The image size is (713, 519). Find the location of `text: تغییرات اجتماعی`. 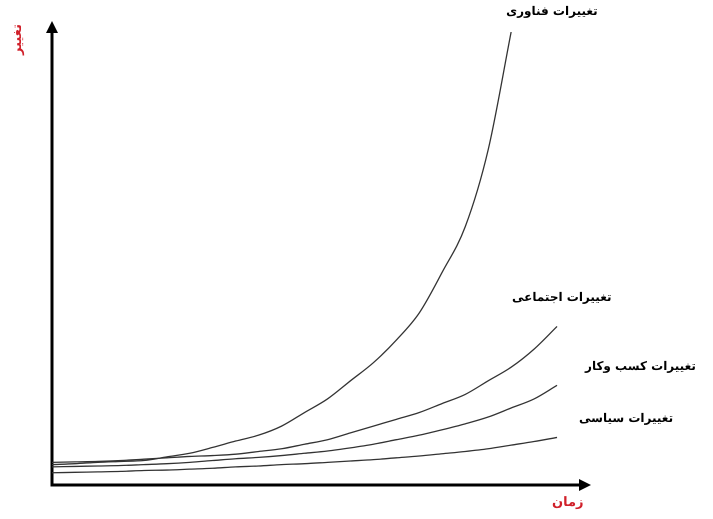

text: تغییرات اجتماعی is located at coordinates (562, 297).